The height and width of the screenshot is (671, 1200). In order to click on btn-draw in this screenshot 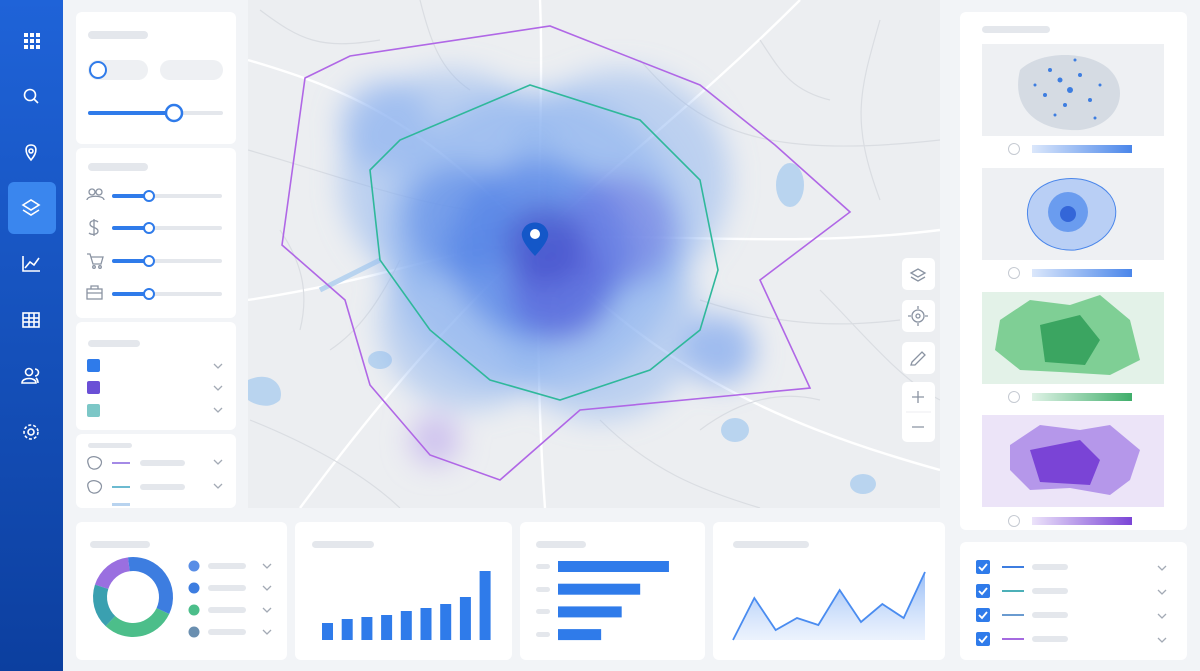, I will do `click(918, 358)`.